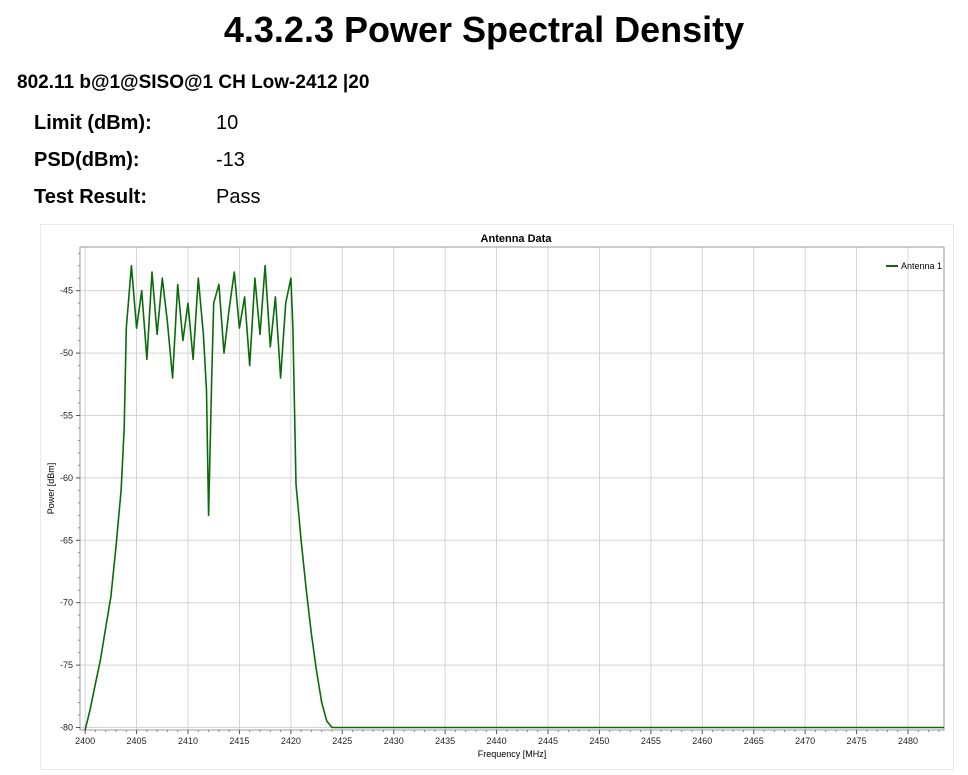  What do you see at coordinates (93, 123) in the screenshot?
I see `limit-label: Limit (dBm):` at bounding box center [93, 123].